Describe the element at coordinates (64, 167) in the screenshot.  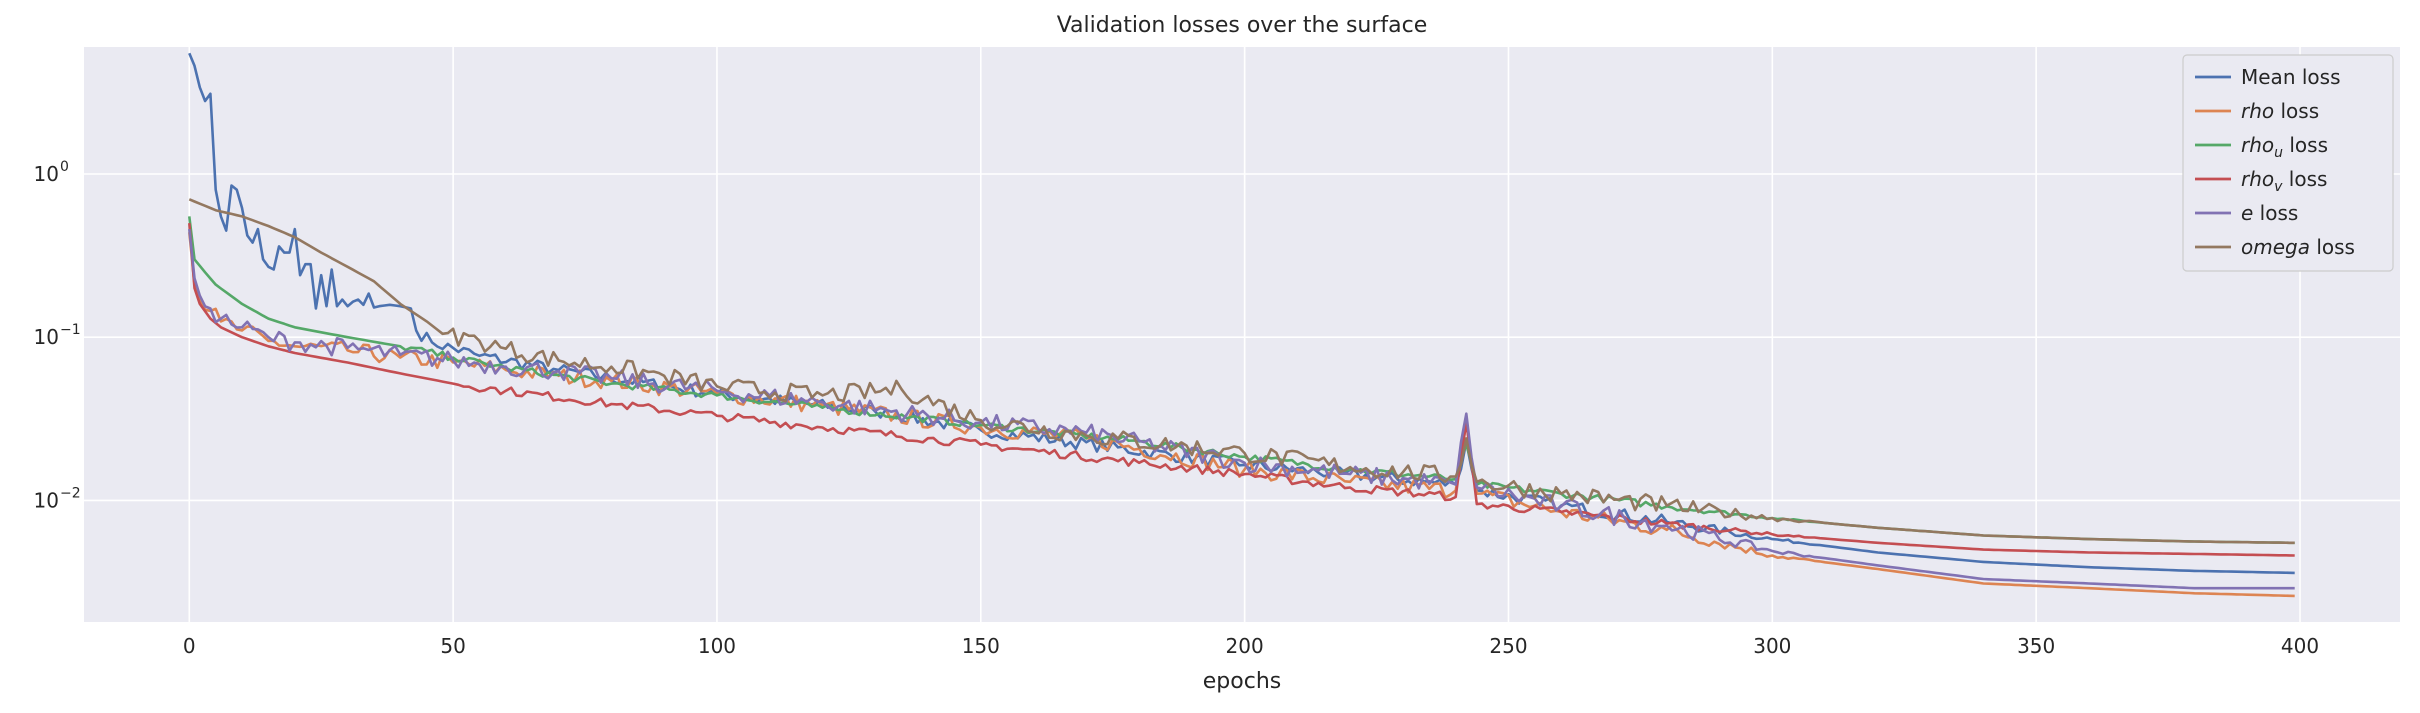
I see `y-tick-exponent: 0` at that location.